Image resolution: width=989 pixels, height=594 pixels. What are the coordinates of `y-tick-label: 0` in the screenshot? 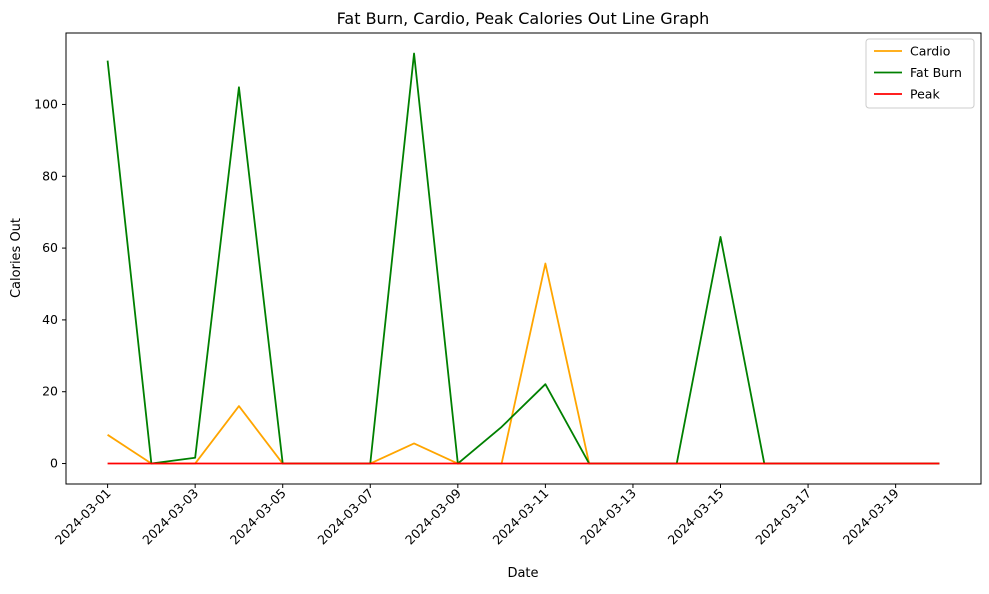 It's located at (54, 463).